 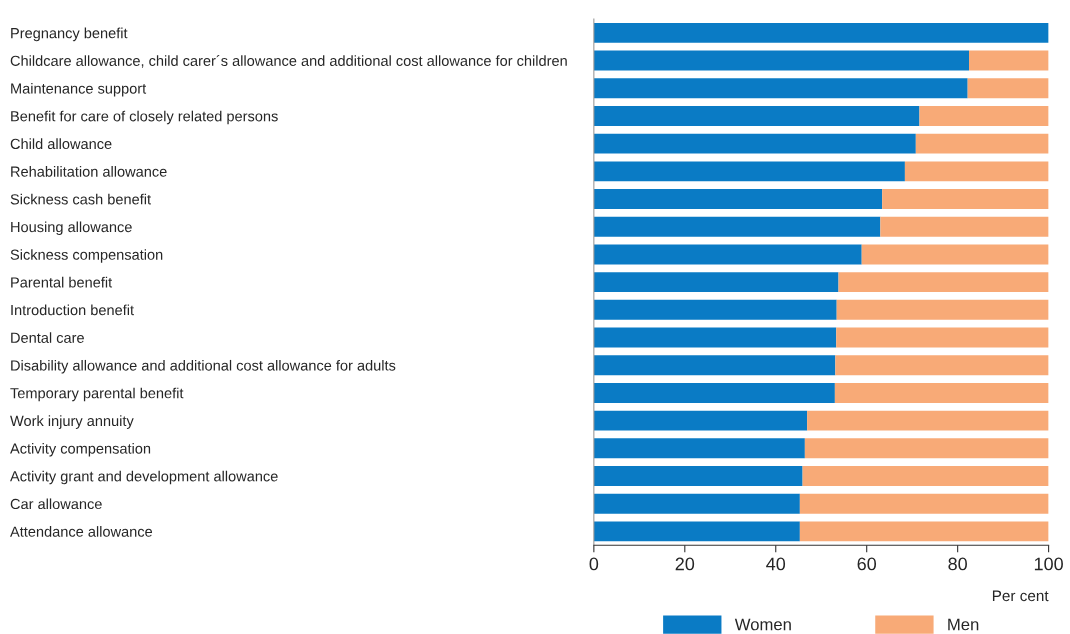 I want to click on x-axis-title: Per cent, so click(x=1020, y=596).